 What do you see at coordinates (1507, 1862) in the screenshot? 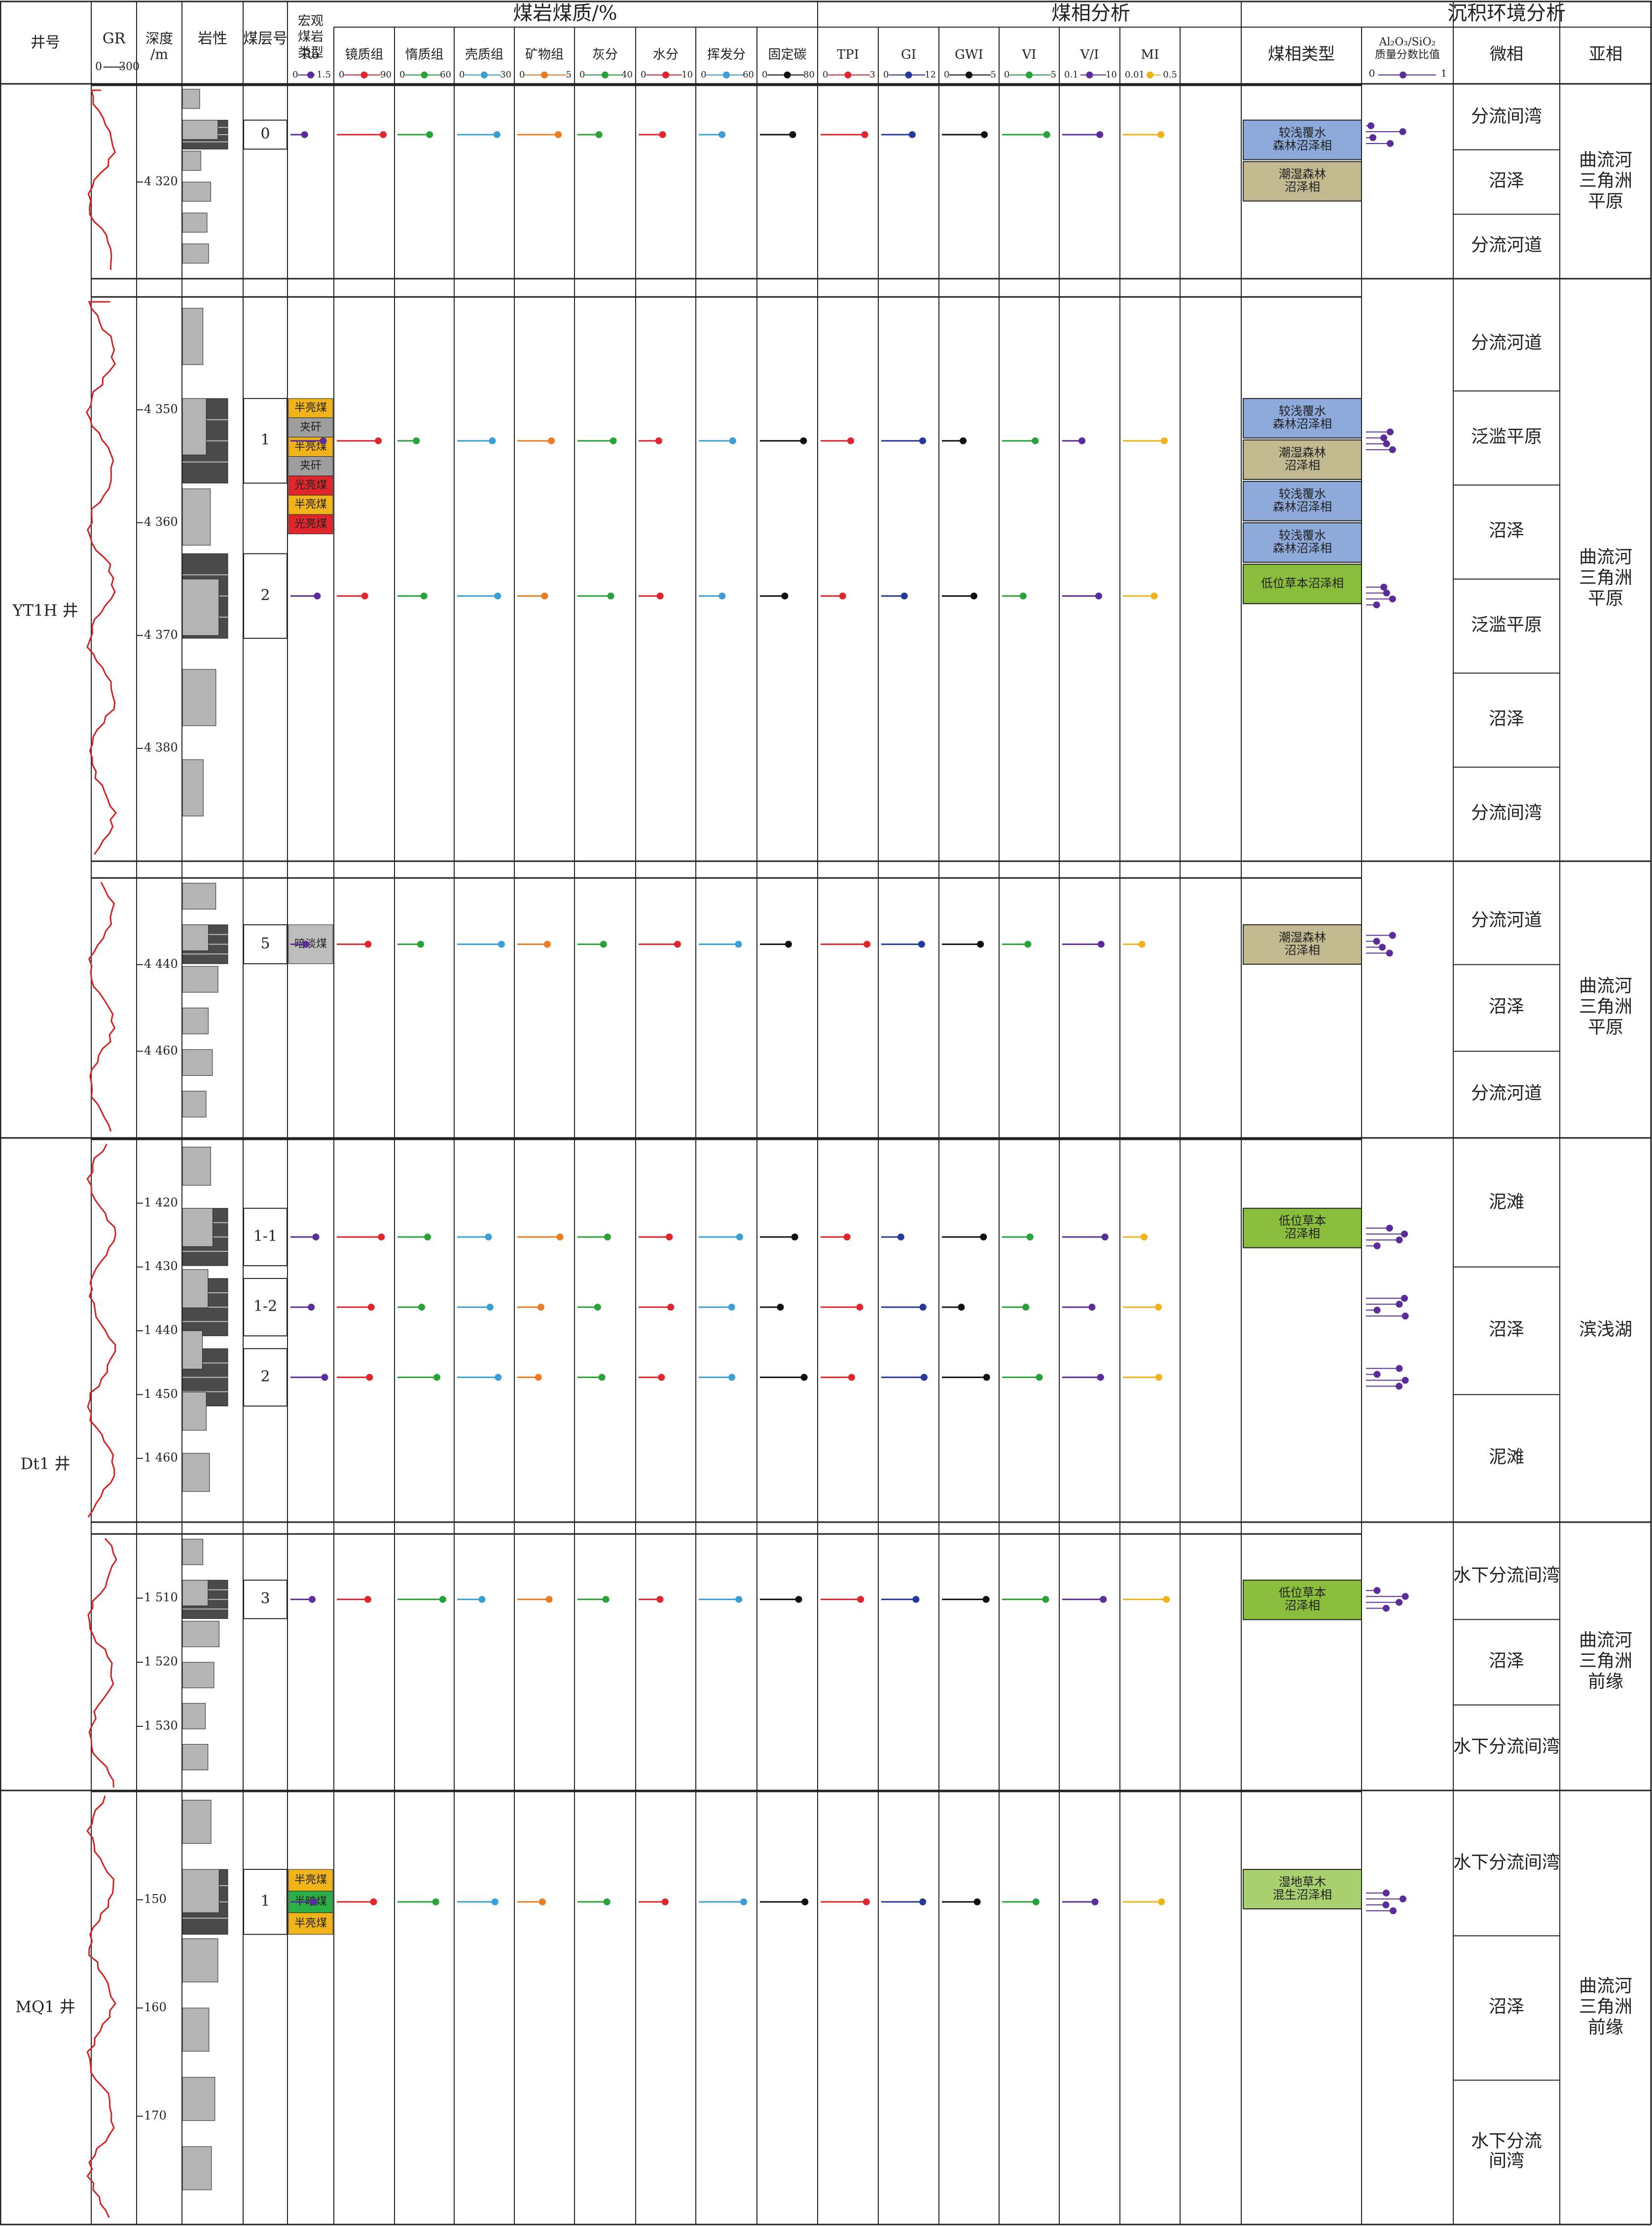
I see `micro-facies-label: 水下分流间湾` at bounding box center [1507, 1862].